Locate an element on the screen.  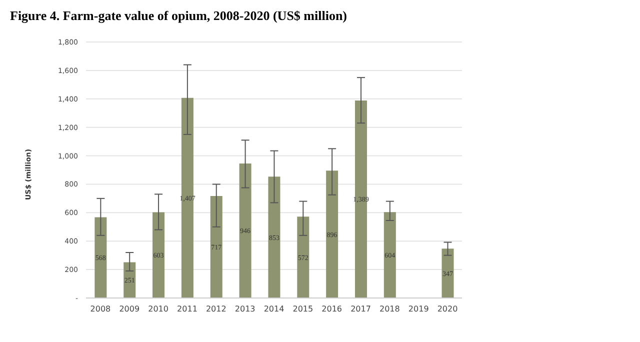
x-tick-label: 2016 is located at coordinates (332, 309).